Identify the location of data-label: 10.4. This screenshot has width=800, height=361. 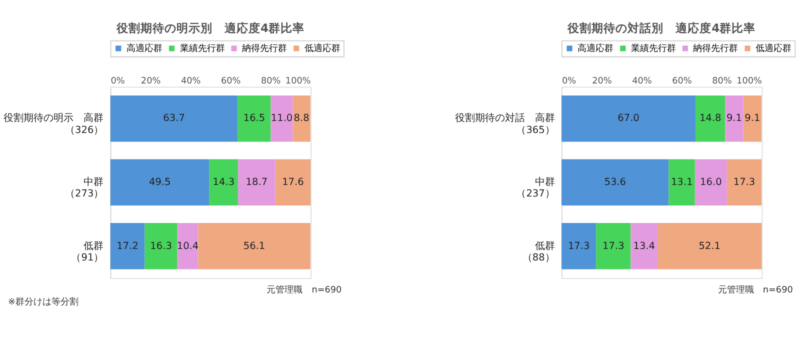
(187, 246).